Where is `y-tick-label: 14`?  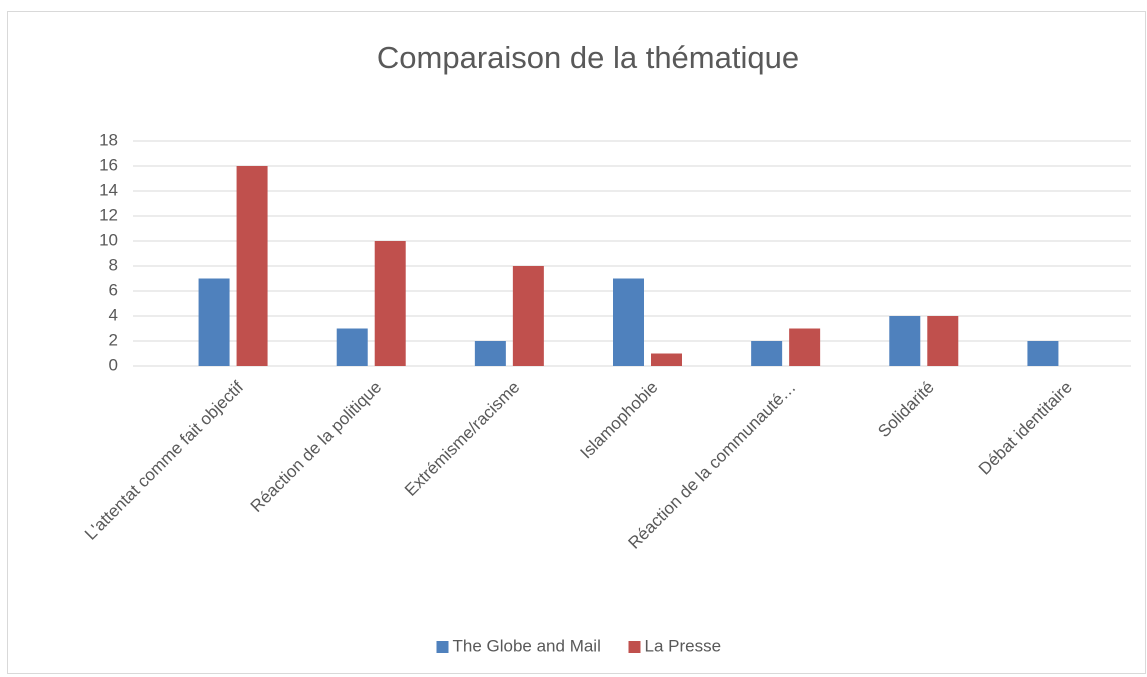 y-tick-label: 14 is located at coordinates (108, 189).